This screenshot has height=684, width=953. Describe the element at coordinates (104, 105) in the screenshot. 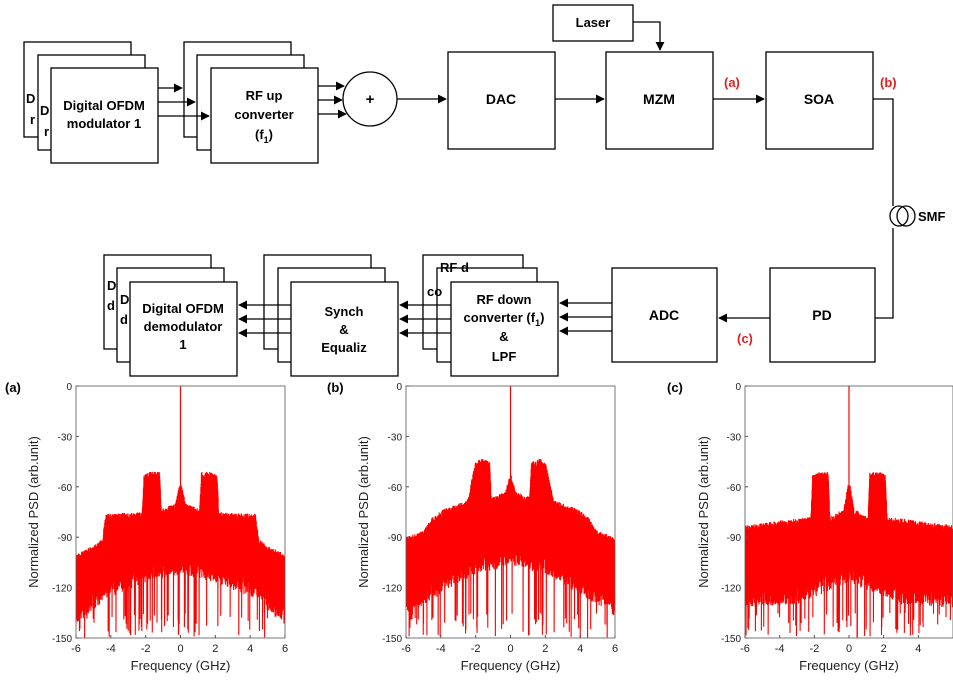

I see `dsp-modulator-label-1: Digital OFDM` at that location.